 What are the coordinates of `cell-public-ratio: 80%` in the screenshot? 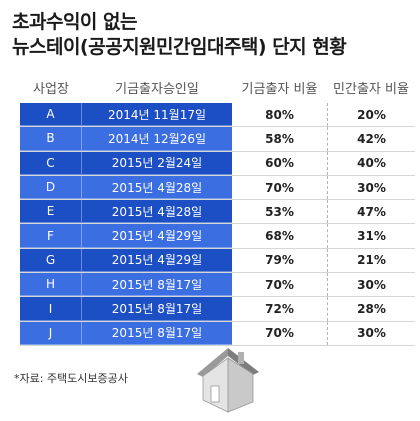 It's located at (279, 114).